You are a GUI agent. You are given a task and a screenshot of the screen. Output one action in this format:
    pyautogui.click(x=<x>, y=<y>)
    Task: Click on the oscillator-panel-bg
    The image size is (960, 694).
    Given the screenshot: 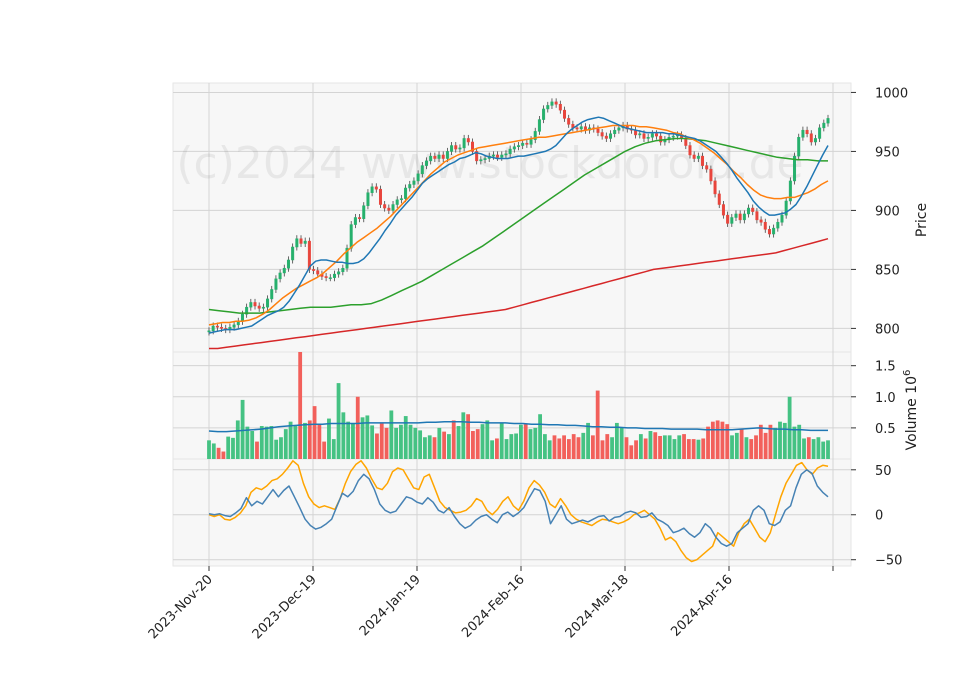 What is the action you would take?
    pyautogui.click(x=512, y=512)
    